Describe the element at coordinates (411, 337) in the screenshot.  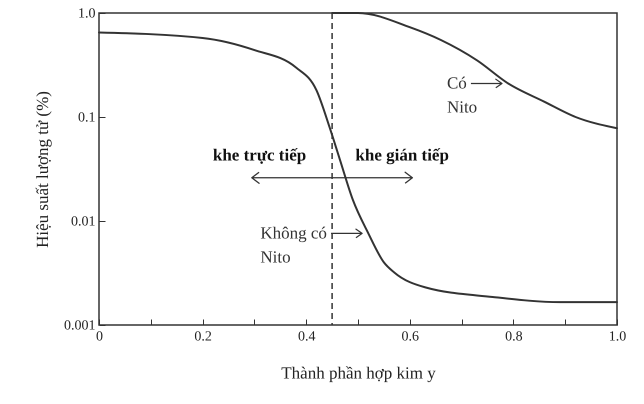
I see `x-tick-label: 0.6` at that location.